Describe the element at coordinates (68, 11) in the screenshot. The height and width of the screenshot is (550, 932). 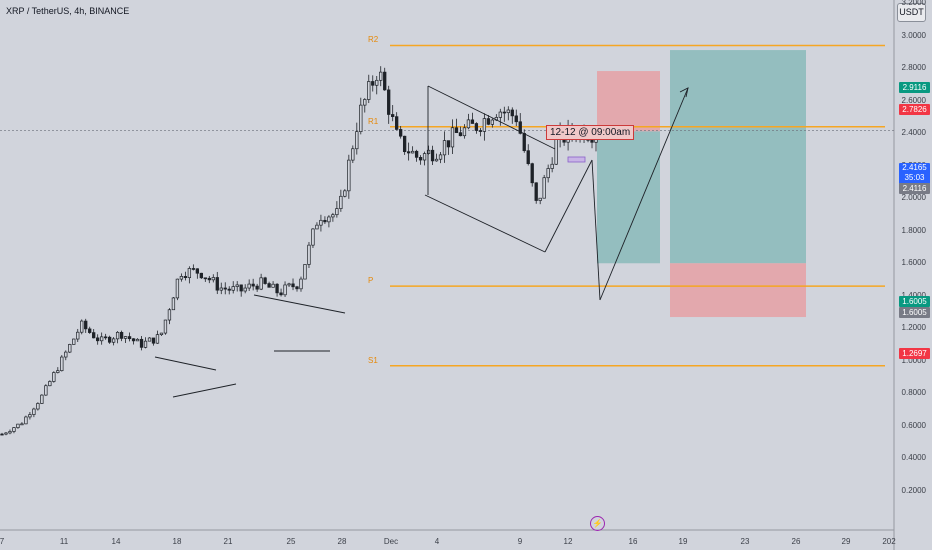
I see `symbol-title: XRP / TetherUS, 4h, BINANCE` at that location.